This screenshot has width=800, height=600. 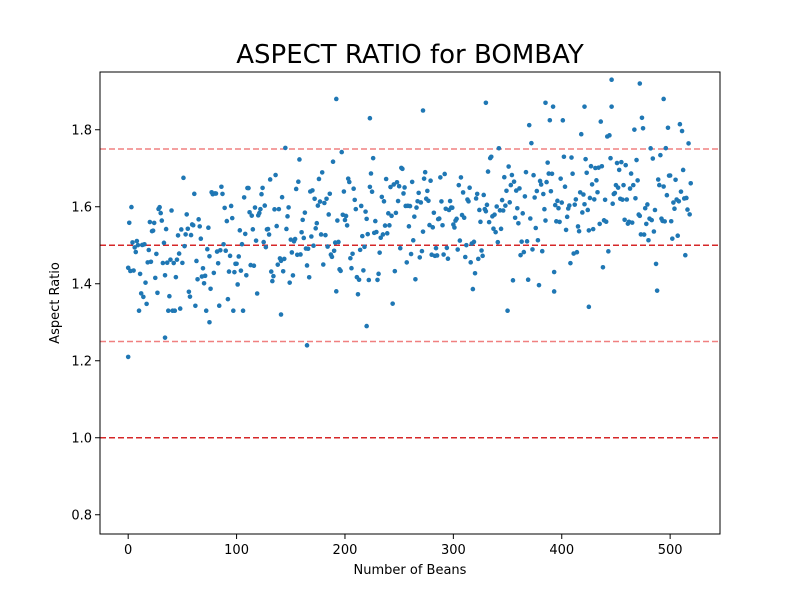 I want to click on x-axis-ticks: 0 100 200 300 400 500, so click(x=403, y=546).